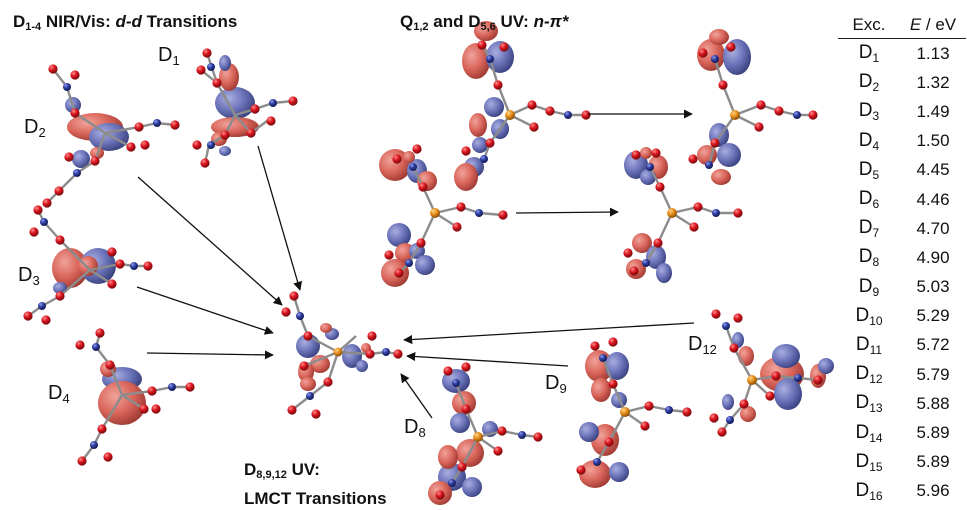  I want to click on excitation-name: D10, so click(869, 316).